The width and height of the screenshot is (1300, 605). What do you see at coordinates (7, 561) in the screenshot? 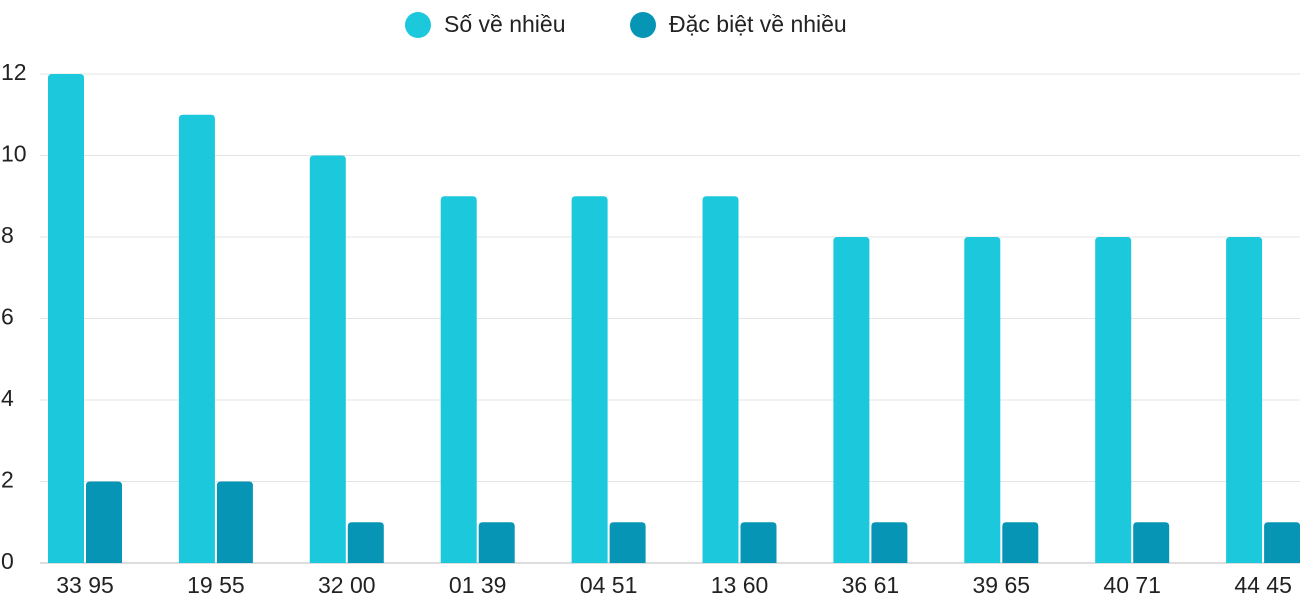
I see `y-tick-label: 0` at bounding box center [7, 561].